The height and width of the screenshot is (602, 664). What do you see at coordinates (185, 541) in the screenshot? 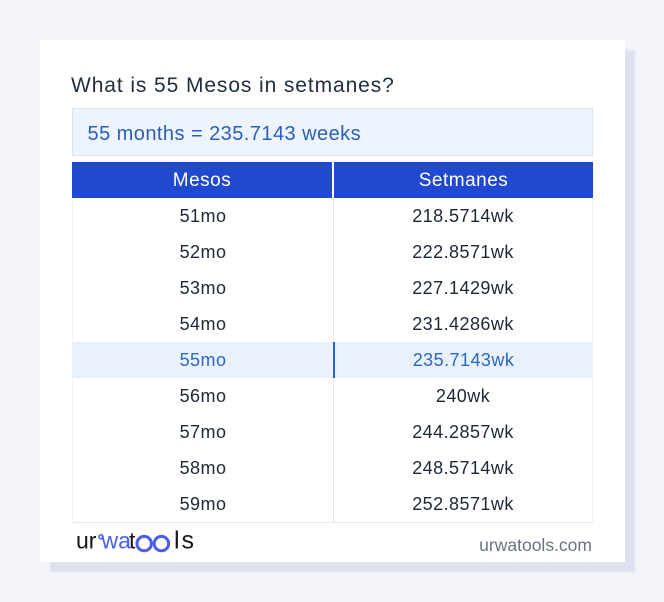
I see `svg-text: ls` at bounding box center [185, 541].